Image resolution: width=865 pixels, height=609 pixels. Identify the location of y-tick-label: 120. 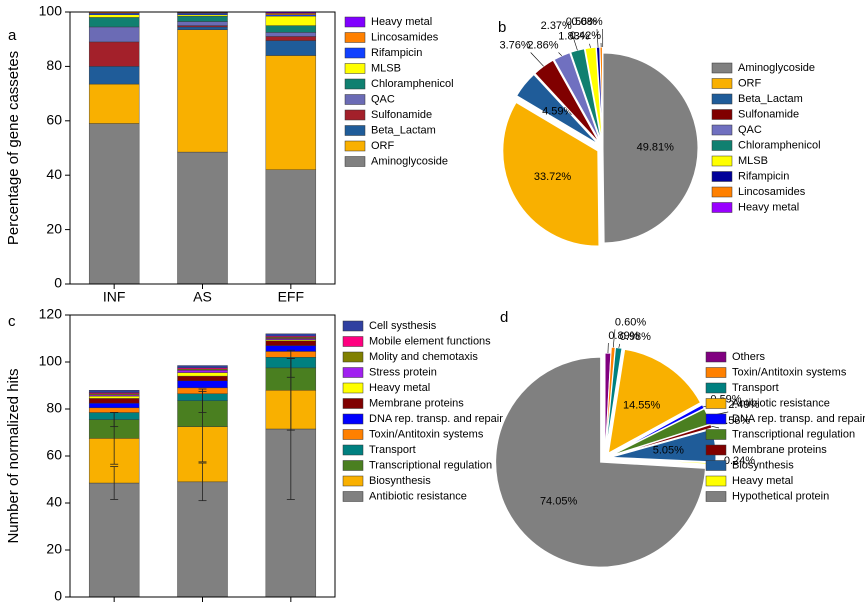
(51, 314).